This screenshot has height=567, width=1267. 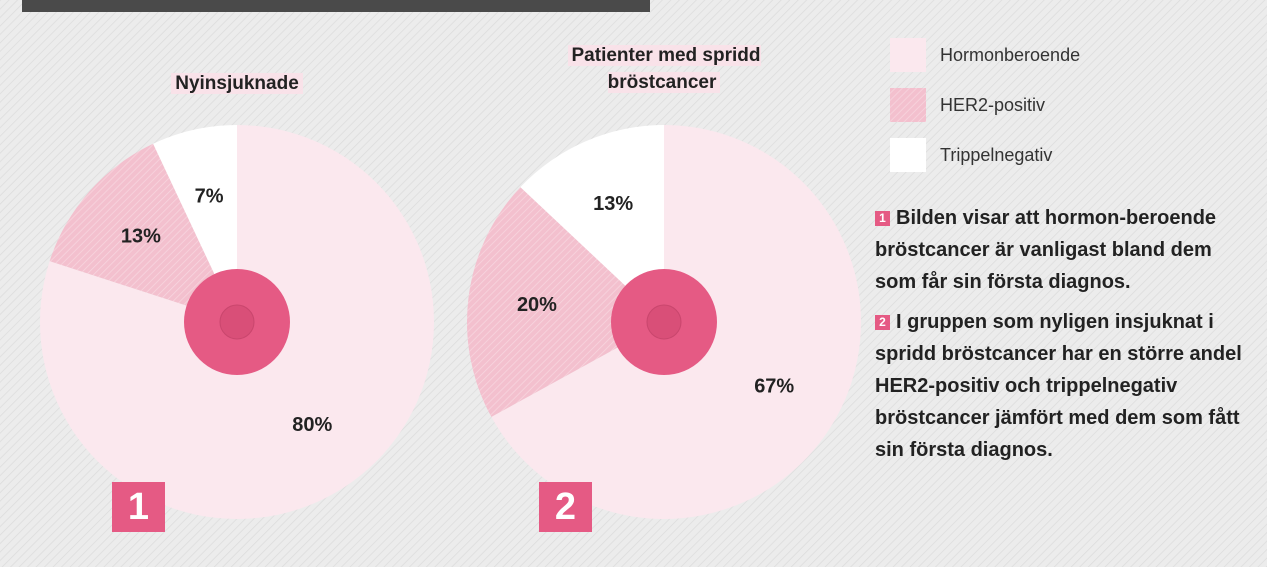 What do you see at coordinates (209, 196) in the screenshot?
I see `data-label: 7%` at bounding box center [209, 196].